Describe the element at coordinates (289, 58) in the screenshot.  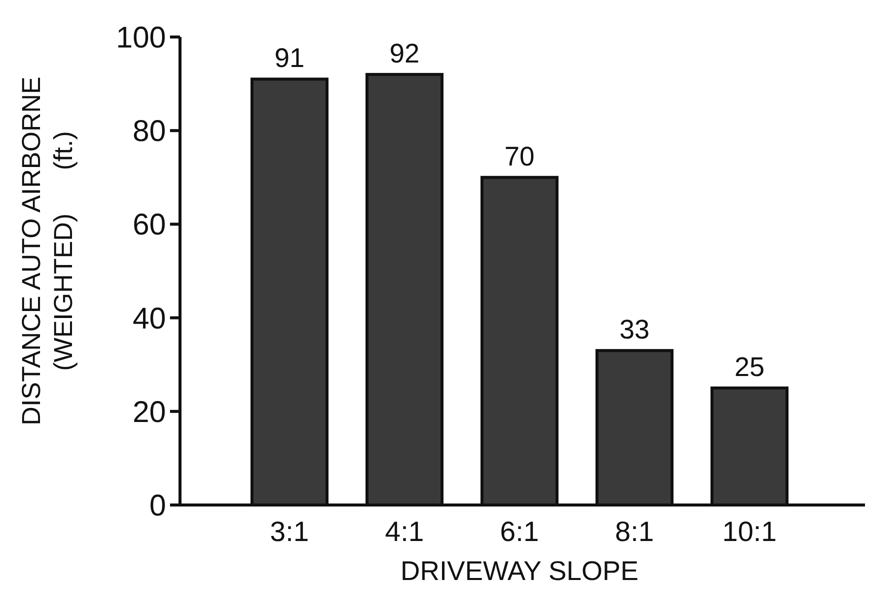
I see `data-label: 91` at that location.